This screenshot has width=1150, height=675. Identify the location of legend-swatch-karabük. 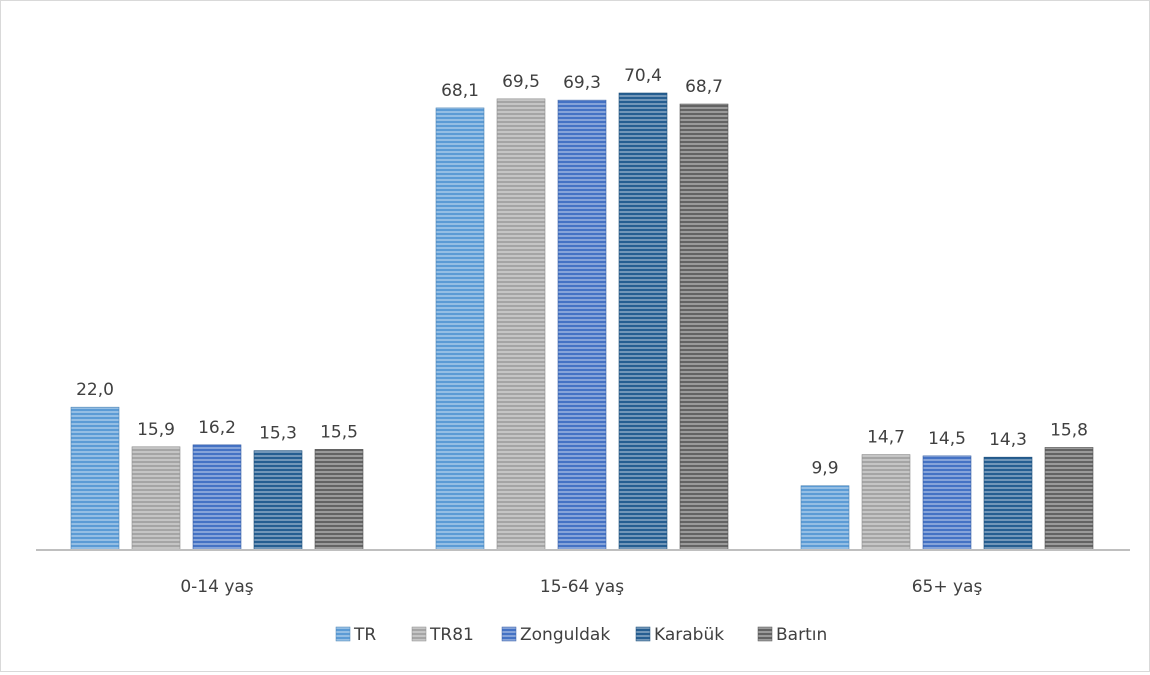
(643, 634).